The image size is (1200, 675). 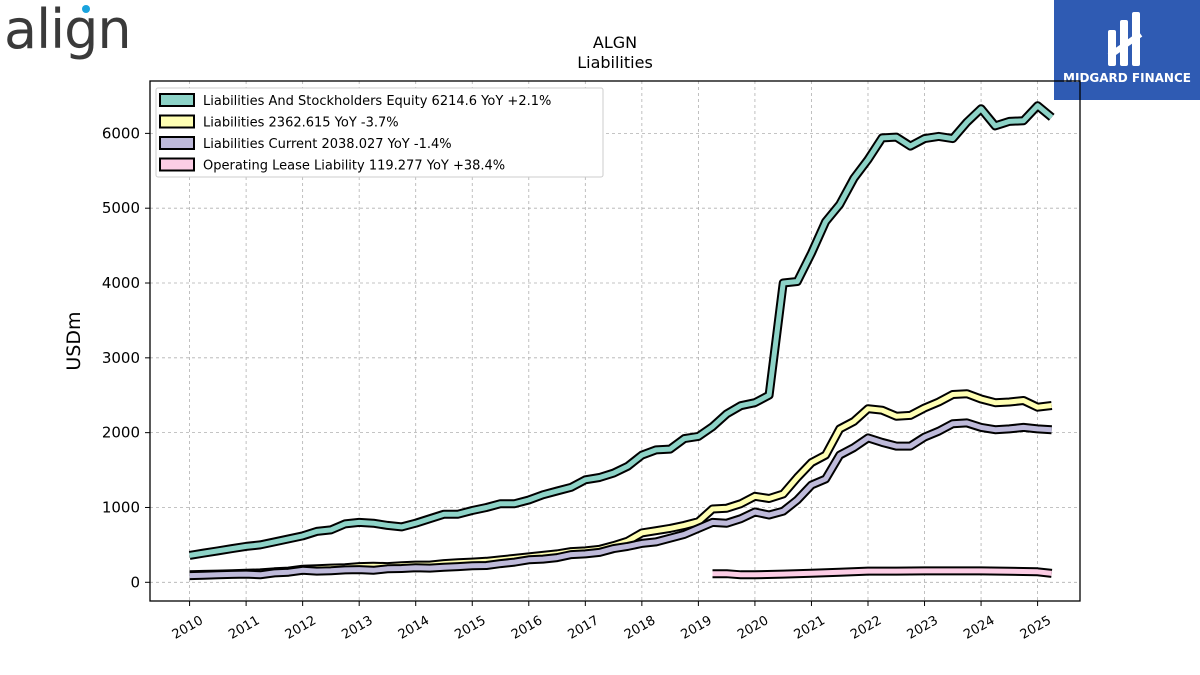 I want to click on chart-title: ALGN, so click(x=615, y=42).